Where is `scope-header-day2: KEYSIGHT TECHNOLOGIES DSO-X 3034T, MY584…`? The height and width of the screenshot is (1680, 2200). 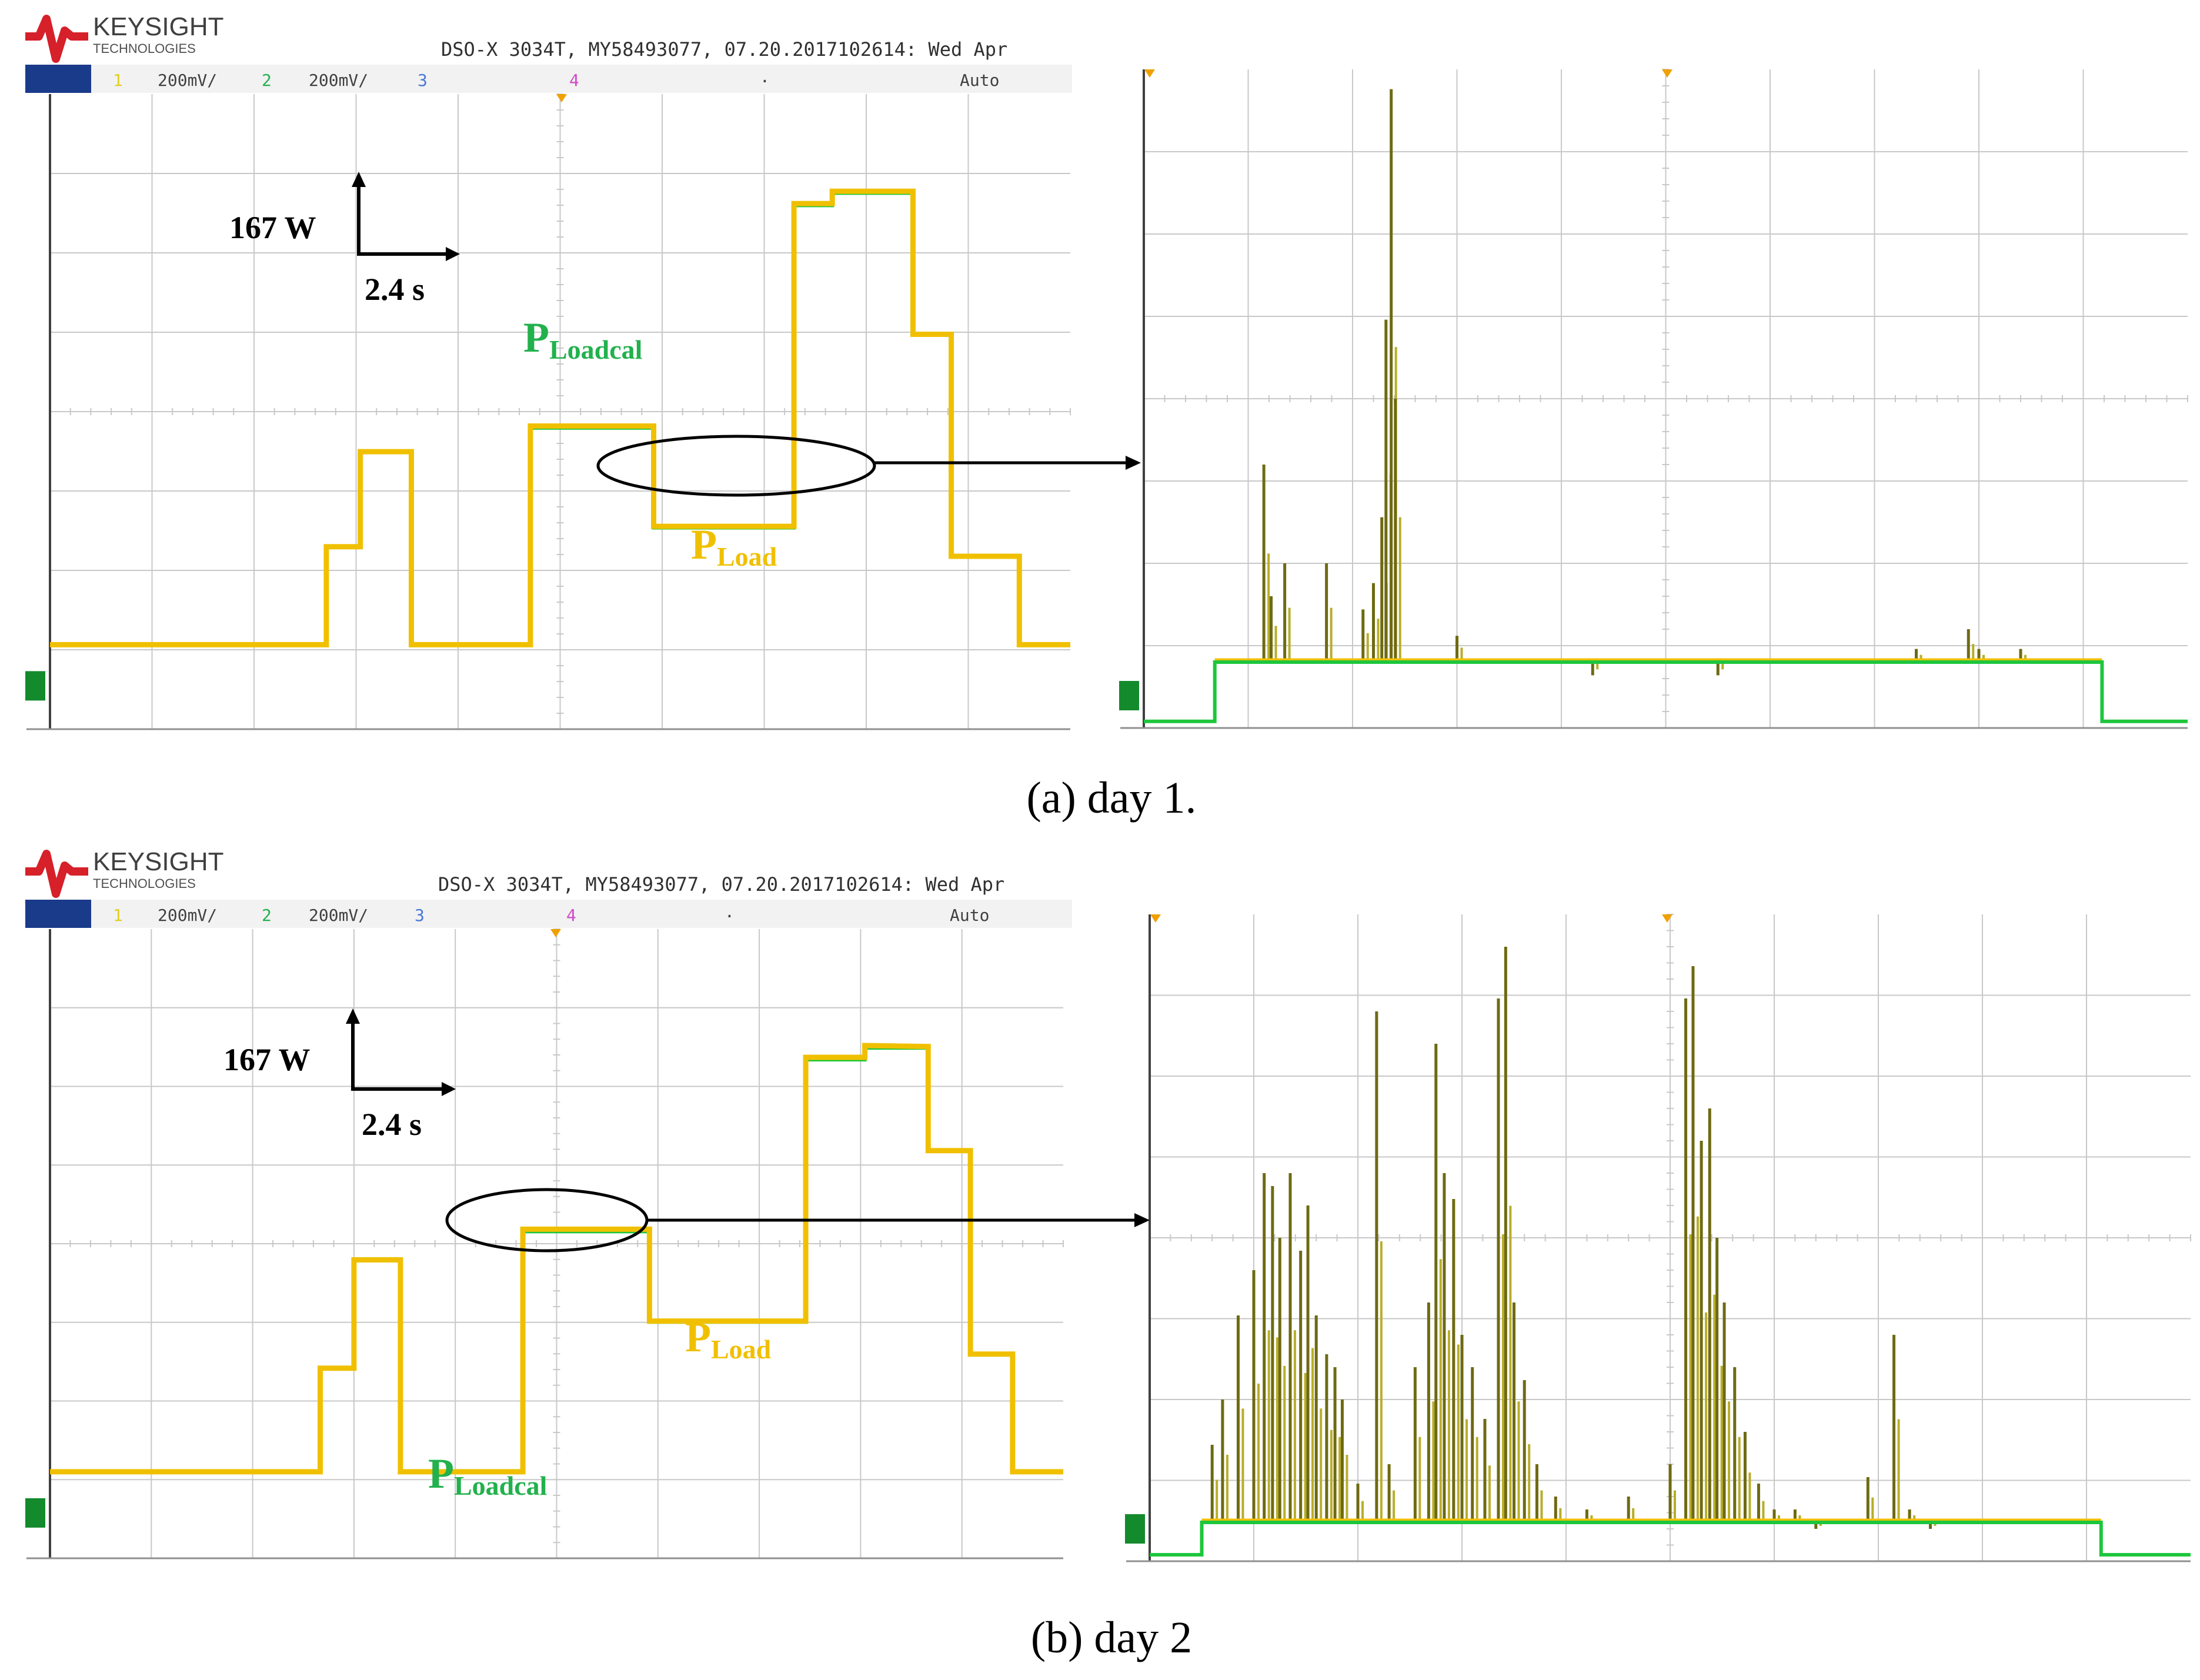 scope-header-day2: KEYSIGHT TECHNOLOGIES DSO-X 3034T, MY584… is located at coordinates (548, 888).